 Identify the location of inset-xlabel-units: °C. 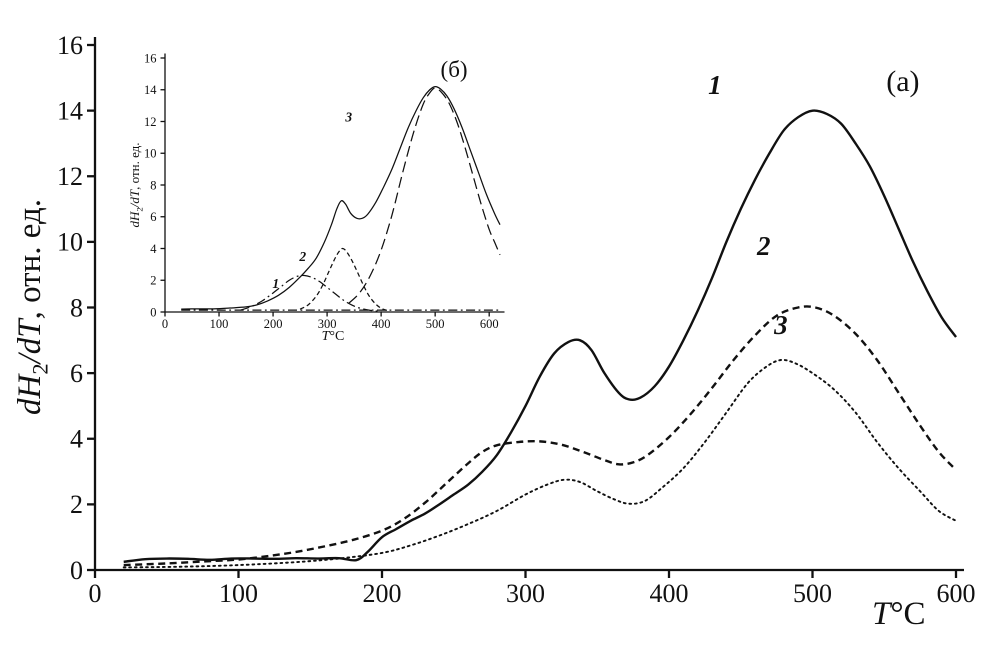
(337, 336).